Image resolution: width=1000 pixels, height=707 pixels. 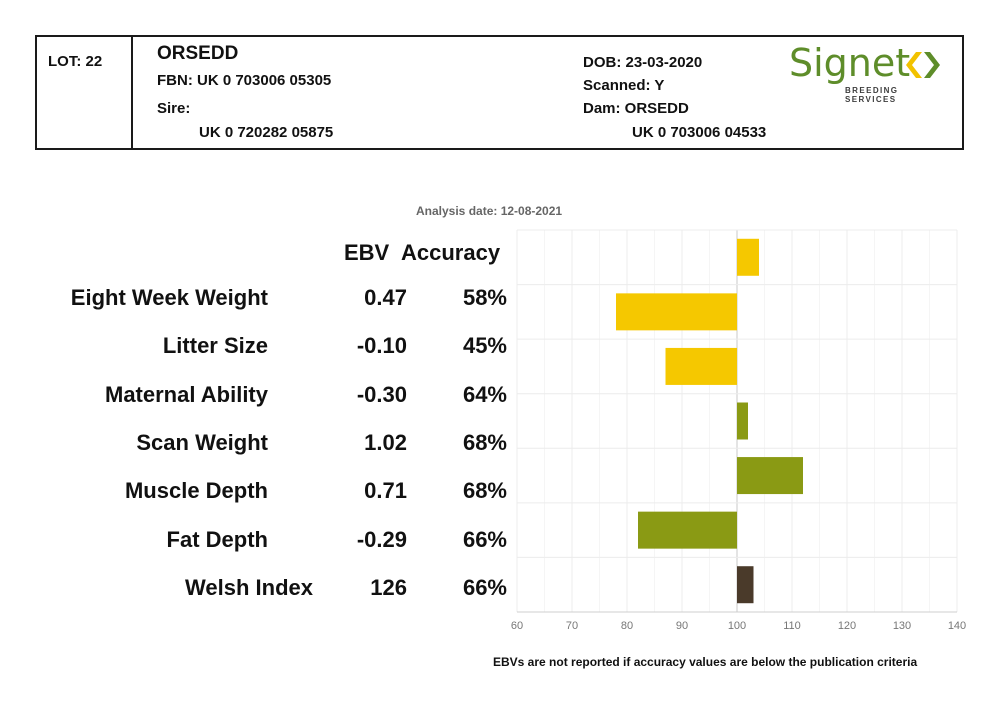 I want to click on x-tick-label: 110, so click(x=792, y=626).